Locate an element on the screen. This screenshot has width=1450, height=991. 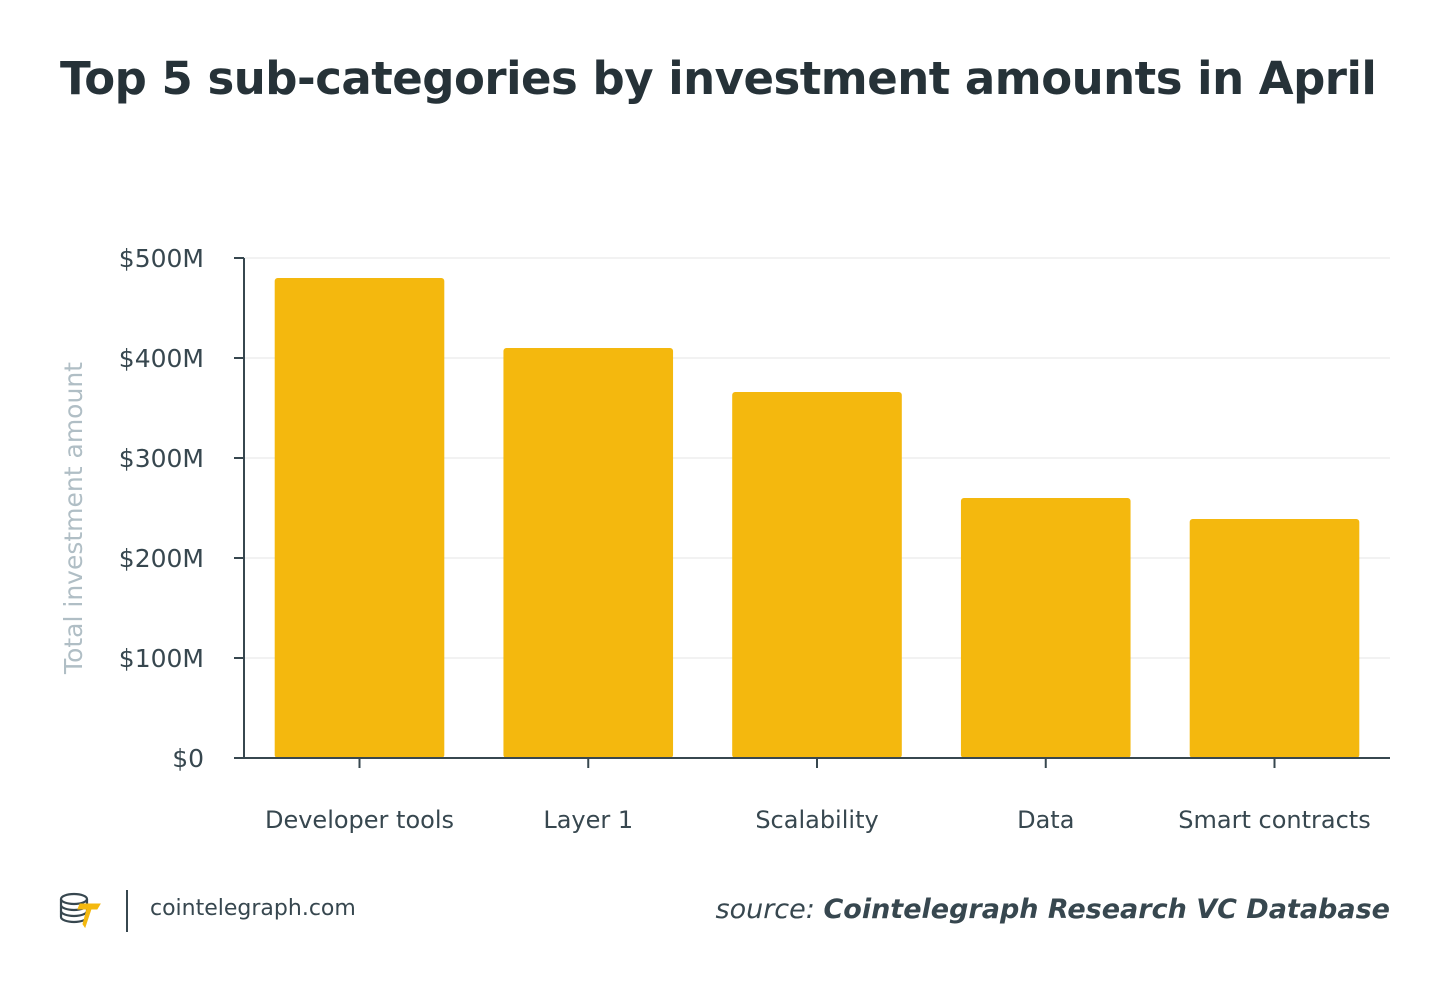
x-tick-label: Smart contracts is located at coordinates (1274, 820).